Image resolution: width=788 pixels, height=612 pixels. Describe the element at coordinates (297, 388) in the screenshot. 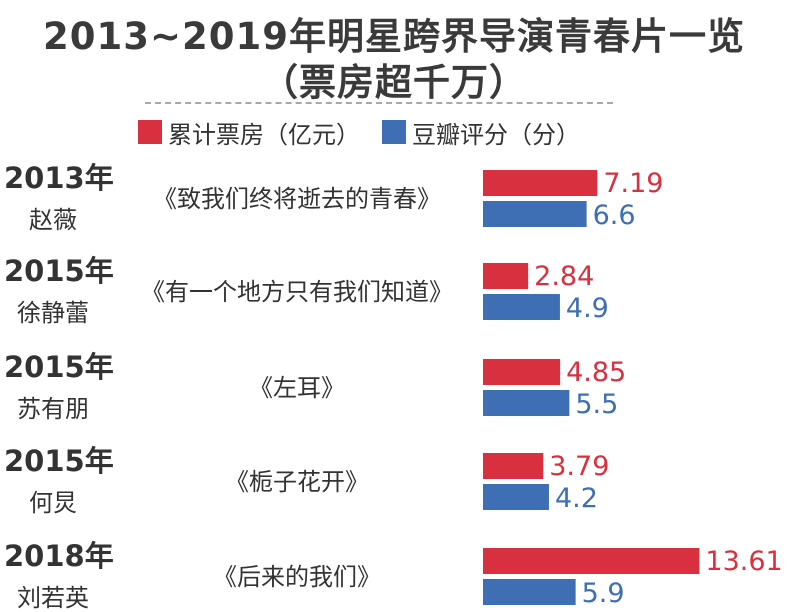

I see `row-film-title: 《左耳》` at that location.